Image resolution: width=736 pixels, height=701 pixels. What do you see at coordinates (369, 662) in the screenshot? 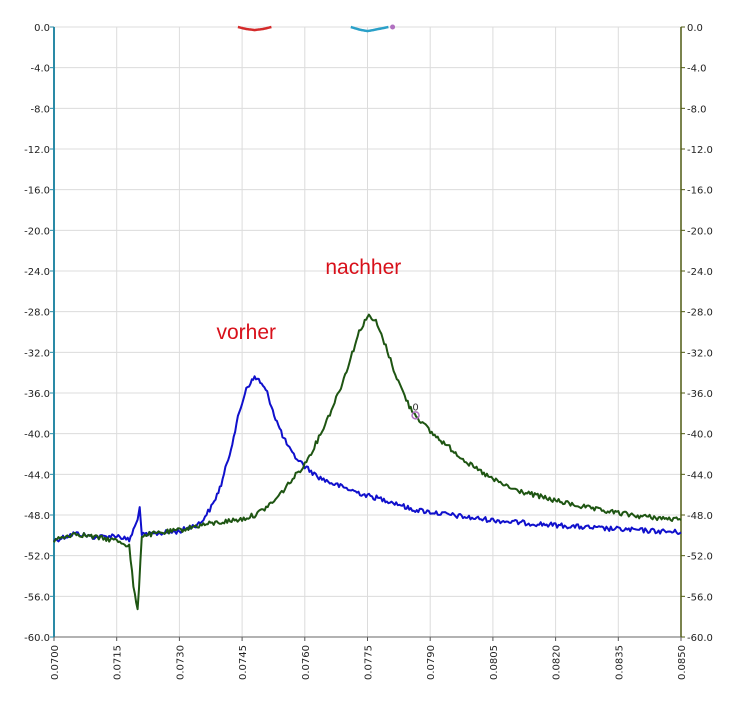
I see `x-tick-label: 0.0775` at bounding box center [369, 662].